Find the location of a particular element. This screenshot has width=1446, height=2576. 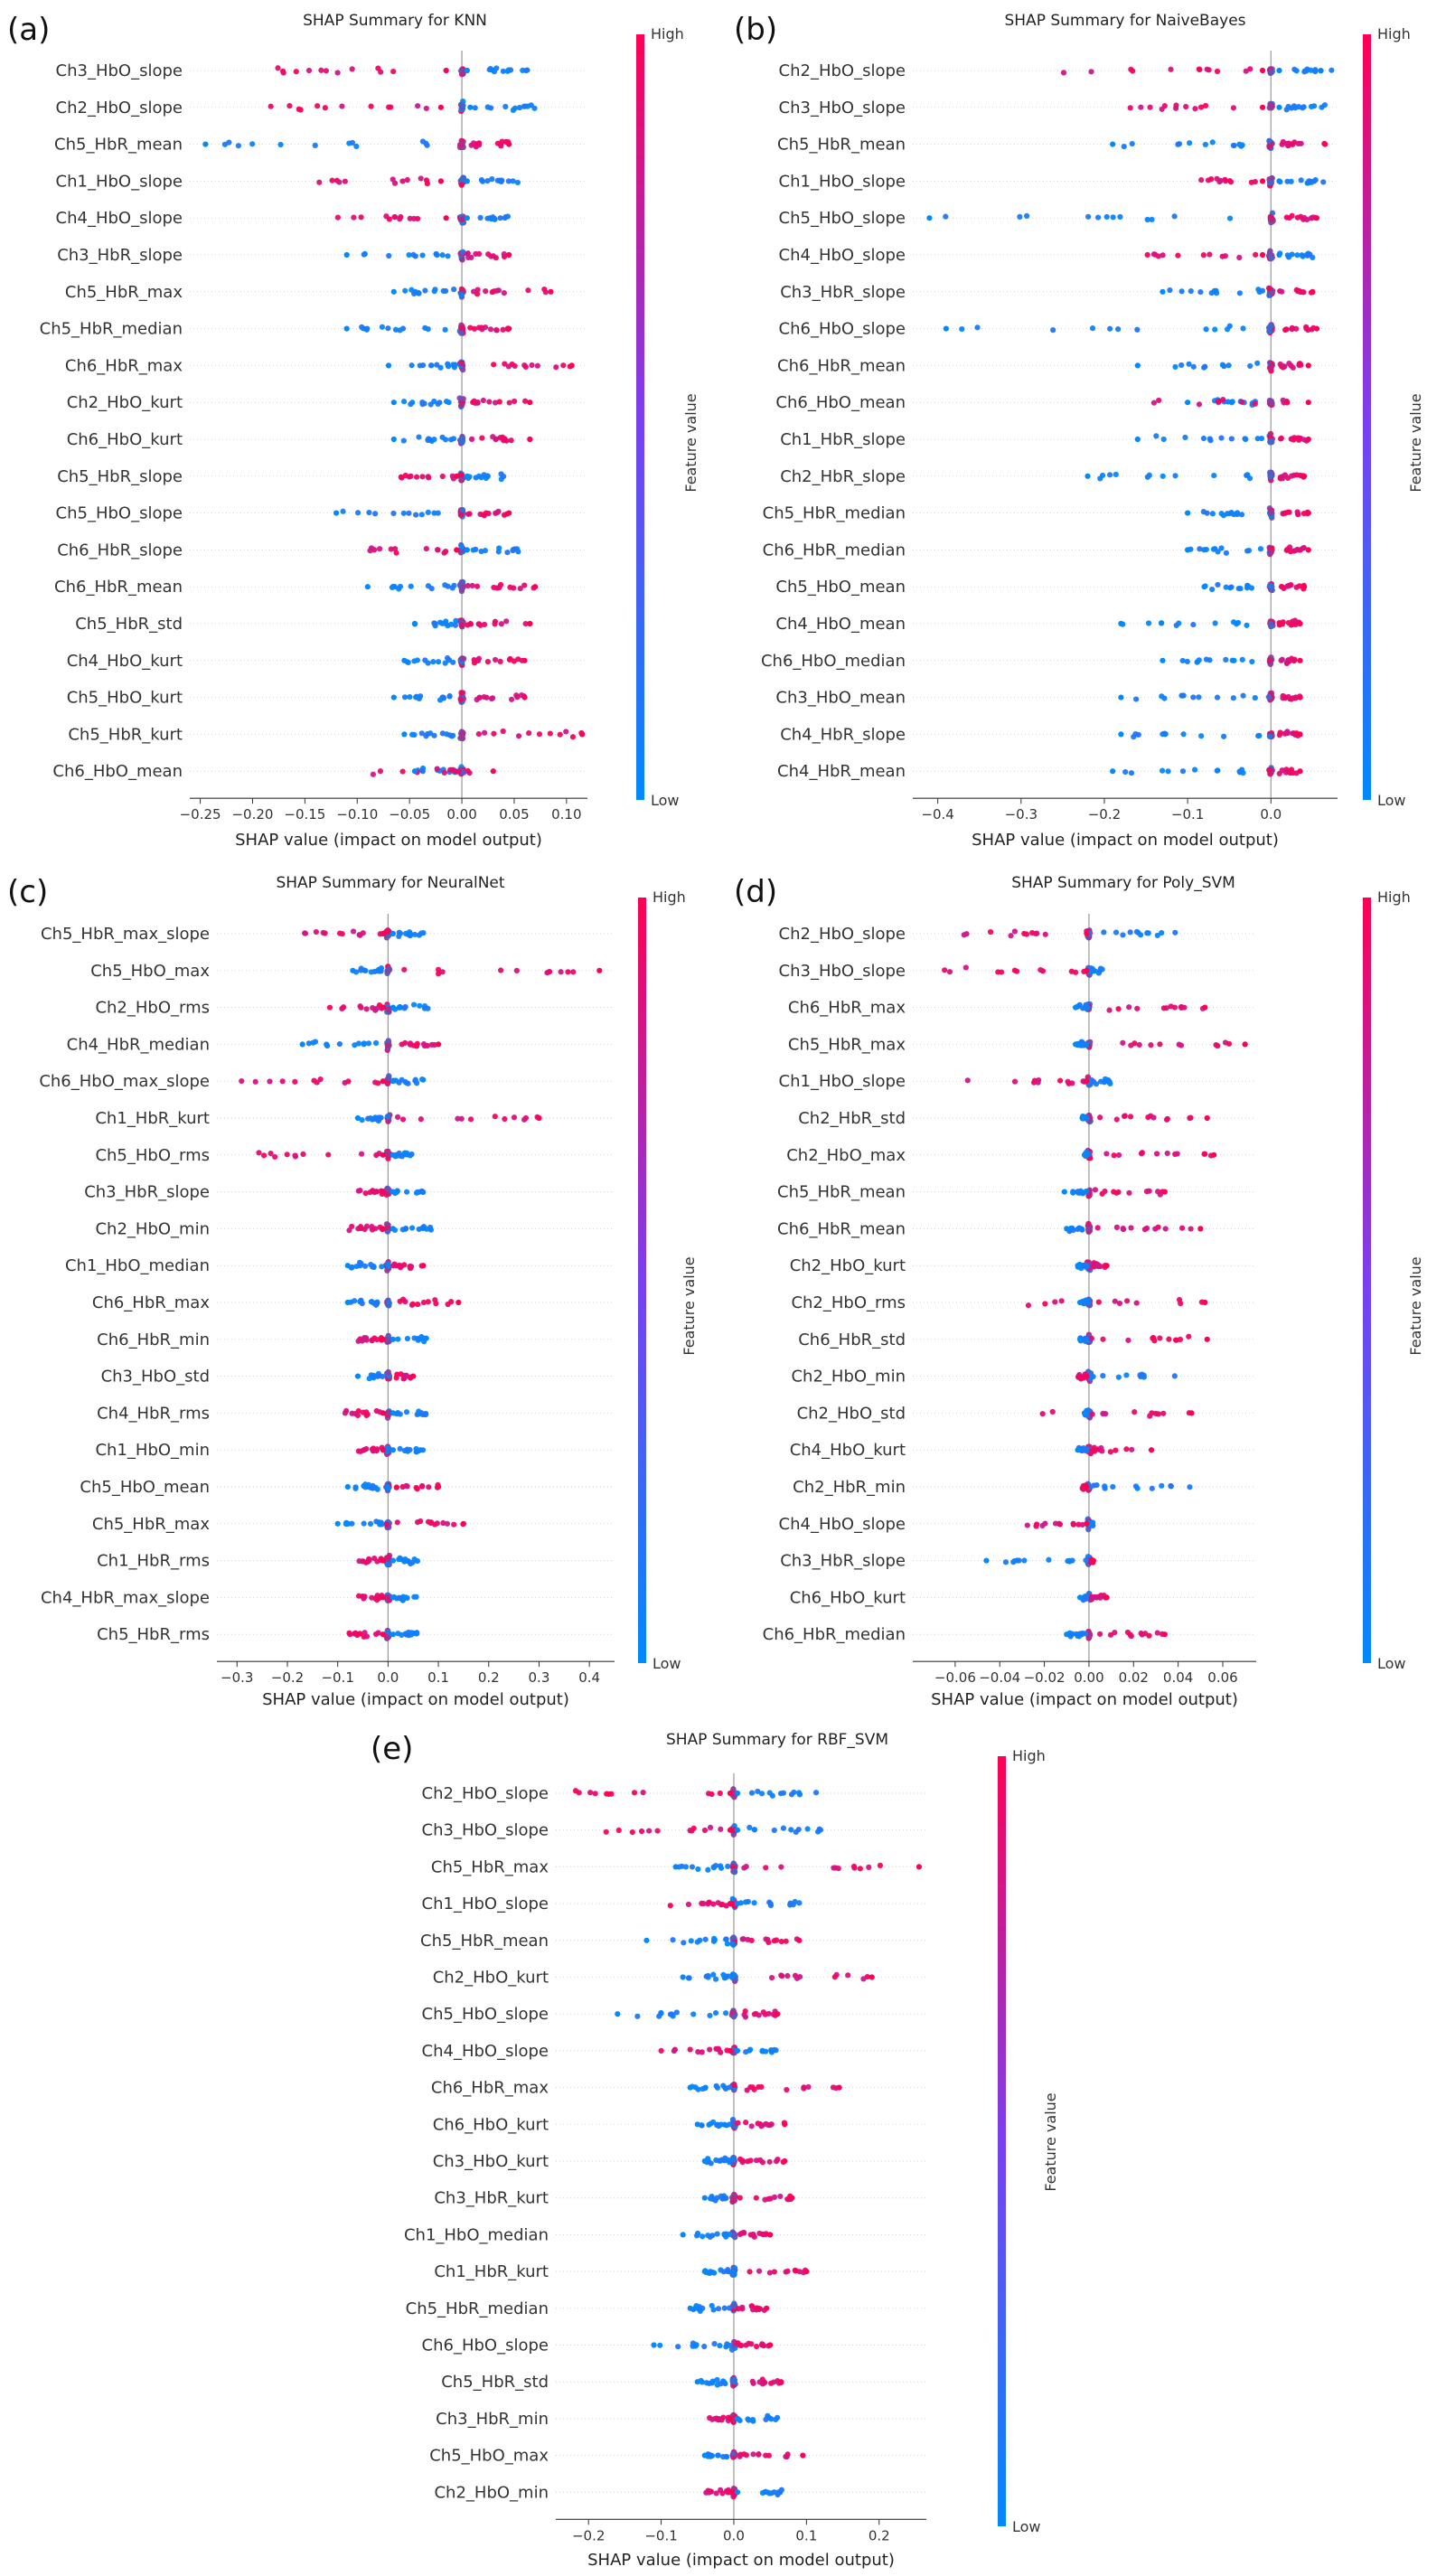

feature-label: Ch6_HbR_max is located at coordinates (490, 2089).